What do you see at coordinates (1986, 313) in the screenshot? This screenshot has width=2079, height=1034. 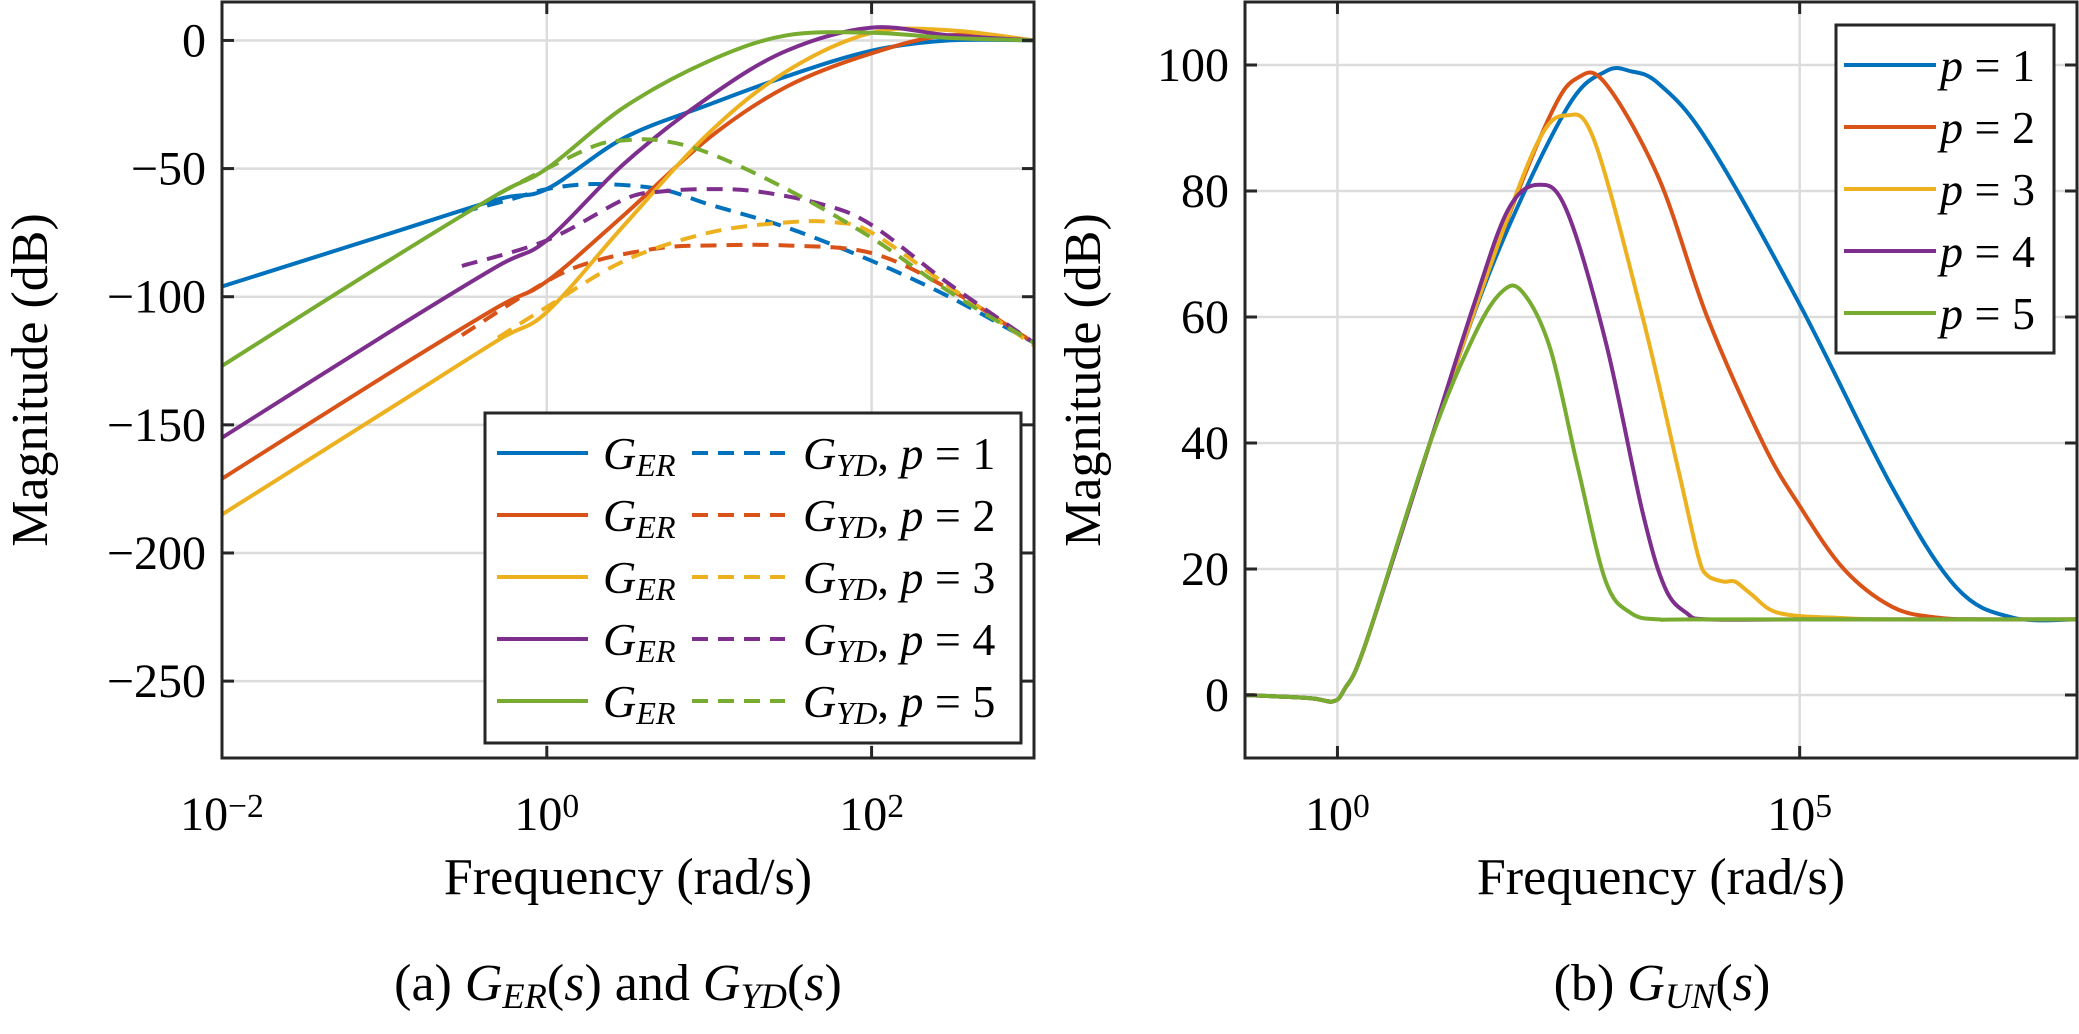 I see `legend-label: p = 5` at bounding box center [1986, 313].